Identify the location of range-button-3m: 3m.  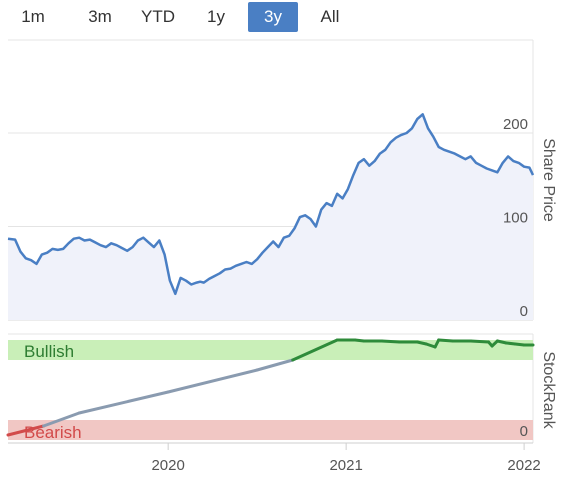
(100, 16).